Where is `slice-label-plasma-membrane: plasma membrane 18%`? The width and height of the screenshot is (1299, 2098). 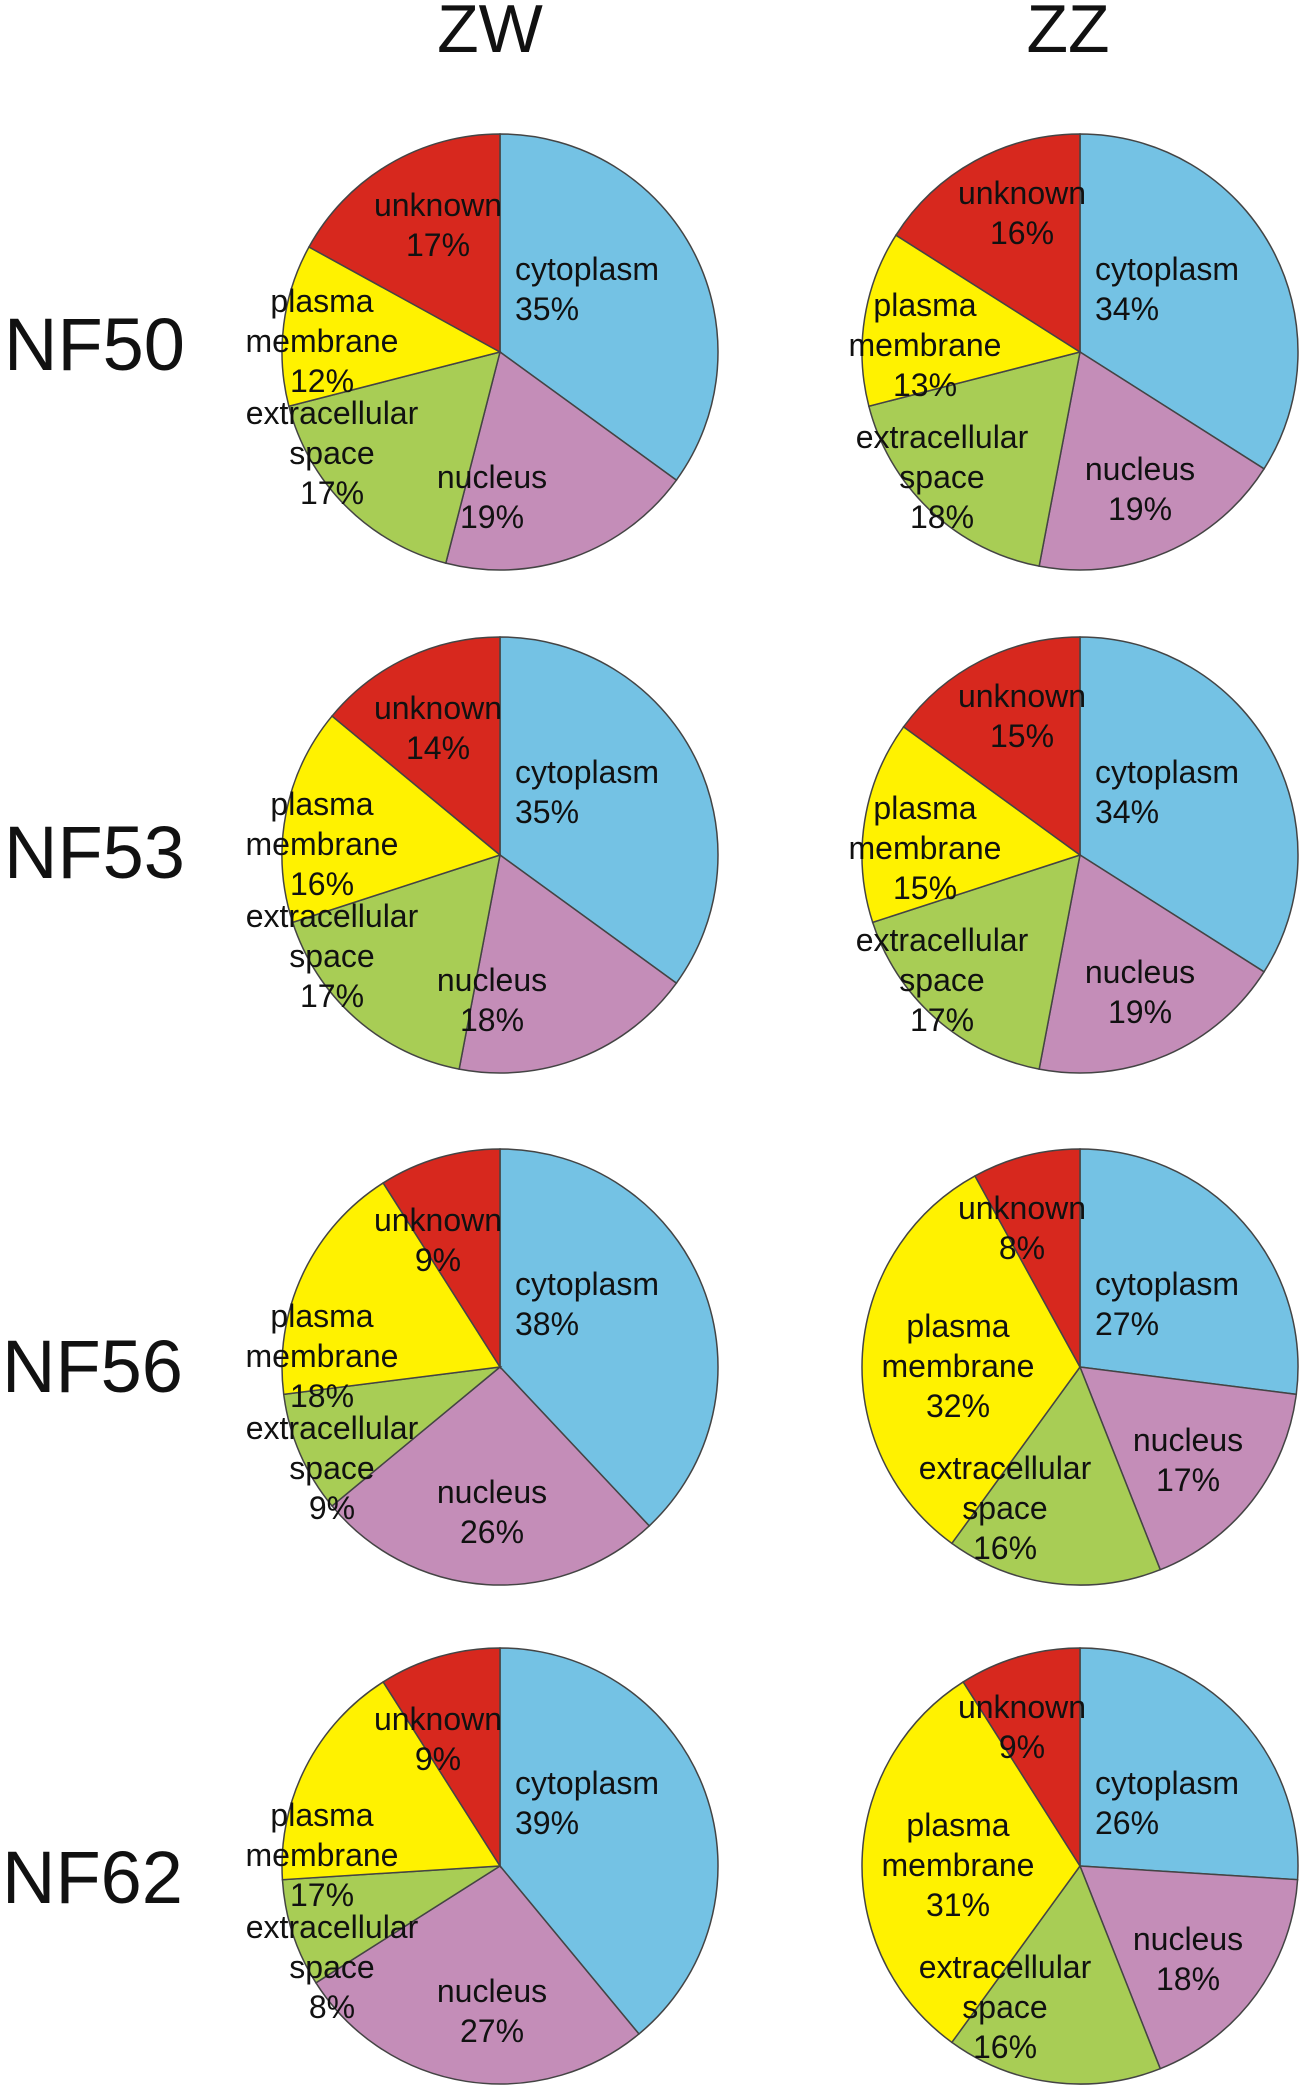 slice-label-plasma-membrane: plasma membrane 18% is located at coordinates (322, 1356).